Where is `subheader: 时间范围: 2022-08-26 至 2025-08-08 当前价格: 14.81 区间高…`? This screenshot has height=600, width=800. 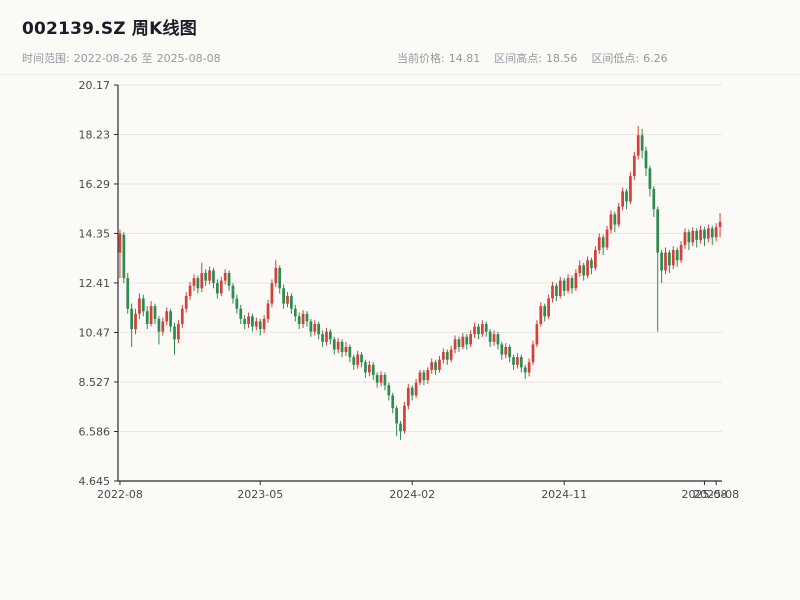
subheader: 时间范围: 2022-08-26 至 2025-08-08 当前价格: 14.81 区间高… is located at coordinates (400, 59).